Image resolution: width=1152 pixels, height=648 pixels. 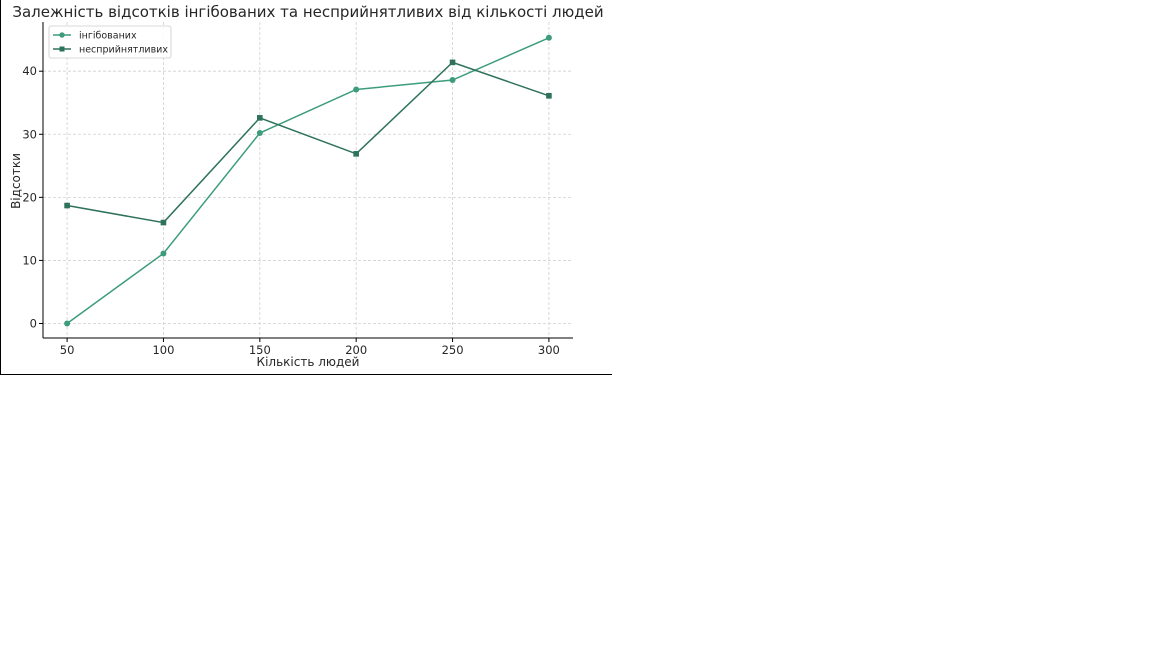 I want to click on y-tick-label: 0, so click(x=33, y=323).